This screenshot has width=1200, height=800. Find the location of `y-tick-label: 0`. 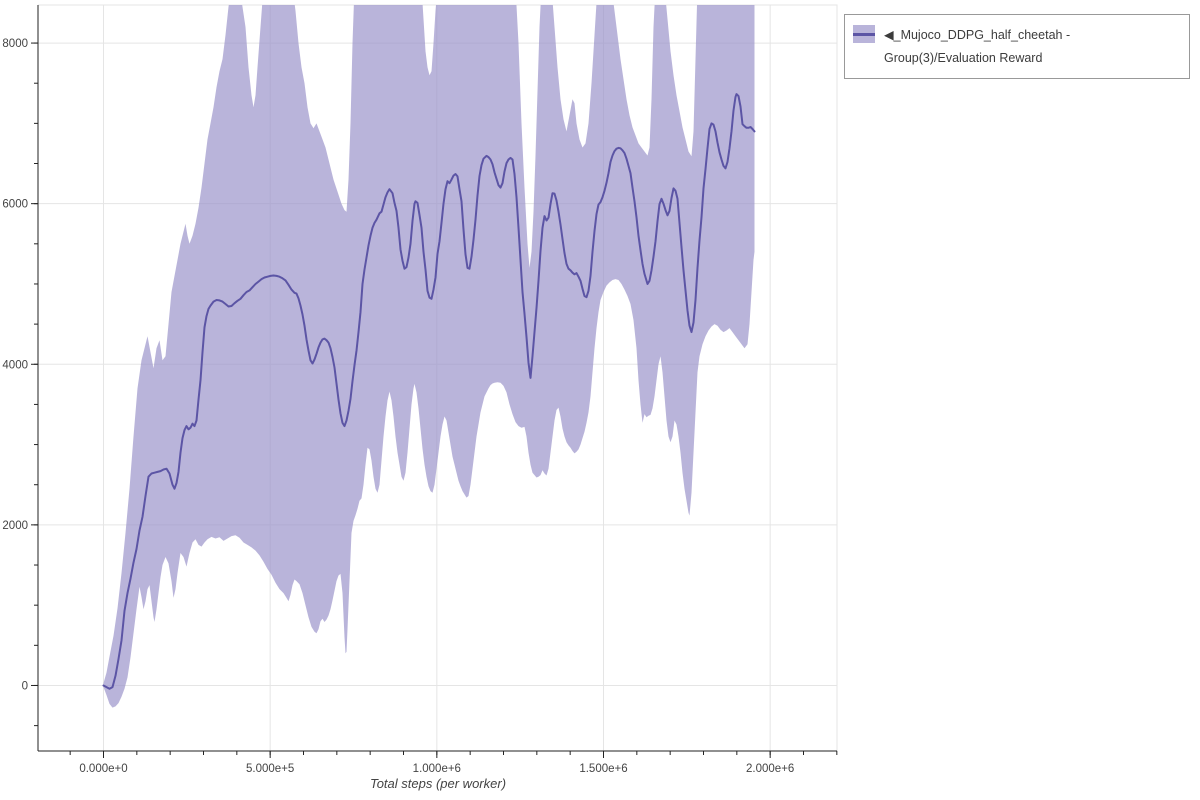

y-tick-label: 0 is located at coordinates (25, 686).